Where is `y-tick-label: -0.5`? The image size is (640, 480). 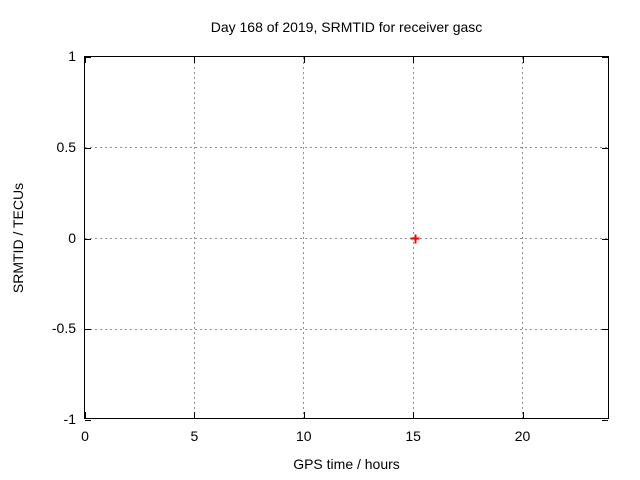 y-tick-label: -0.5 is located at coordinates (63, 328).